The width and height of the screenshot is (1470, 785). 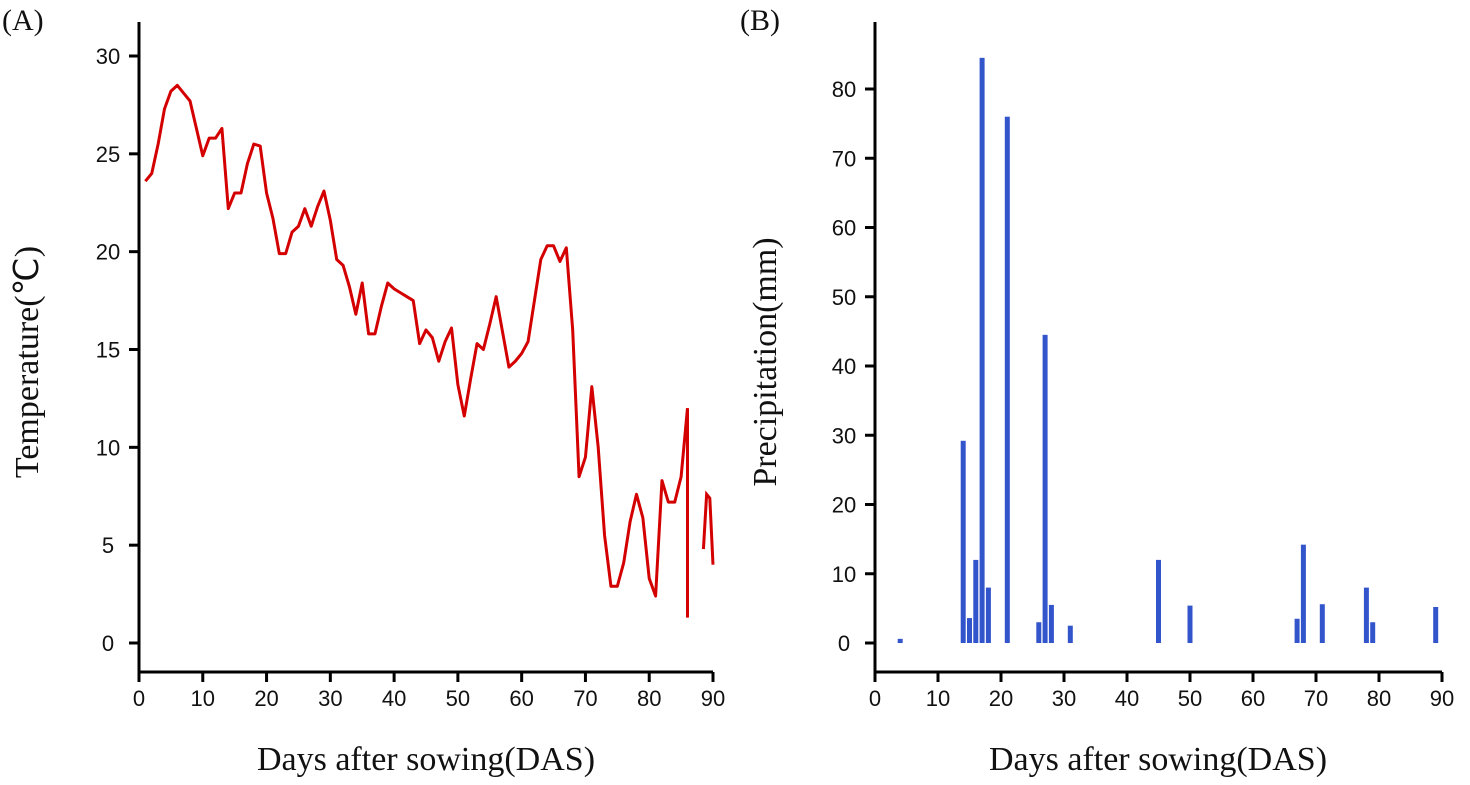 I want to click on y-tick-label: 50, so click(x=844, y=297).